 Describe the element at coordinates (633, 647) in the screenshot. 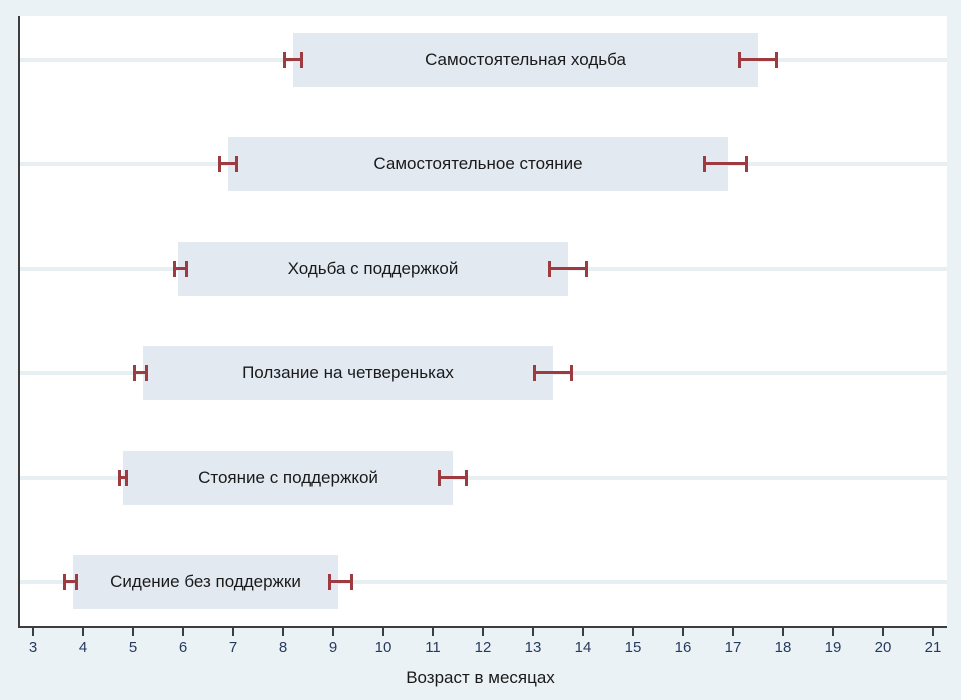

I see `x-tick-label: 15` at that location.